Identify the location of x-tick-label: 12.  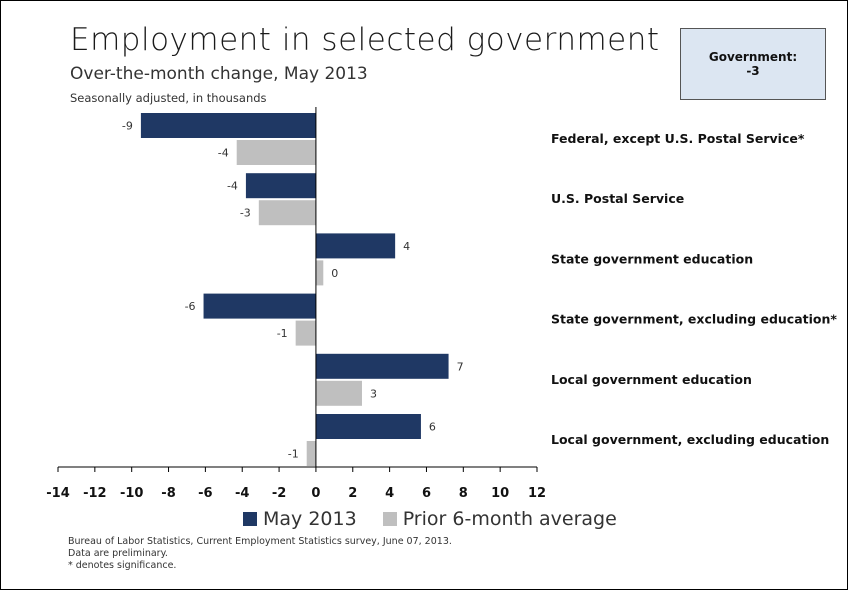
(537, 493).